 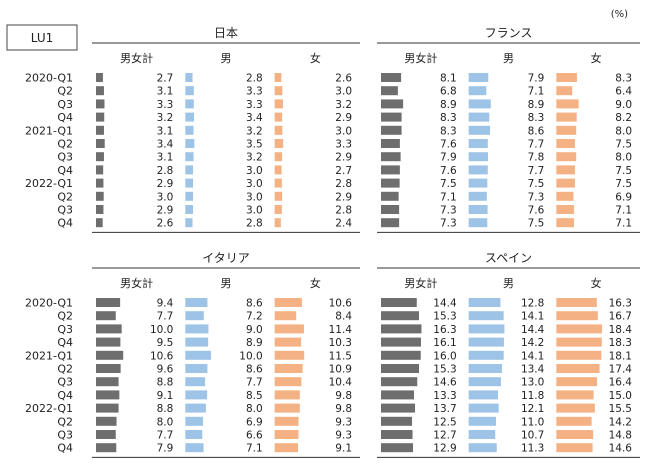 What do you see at coordinates (254, 436) in the screenshot?
I see `bar-value-label: 6.6` at bounding box center [254, 436].